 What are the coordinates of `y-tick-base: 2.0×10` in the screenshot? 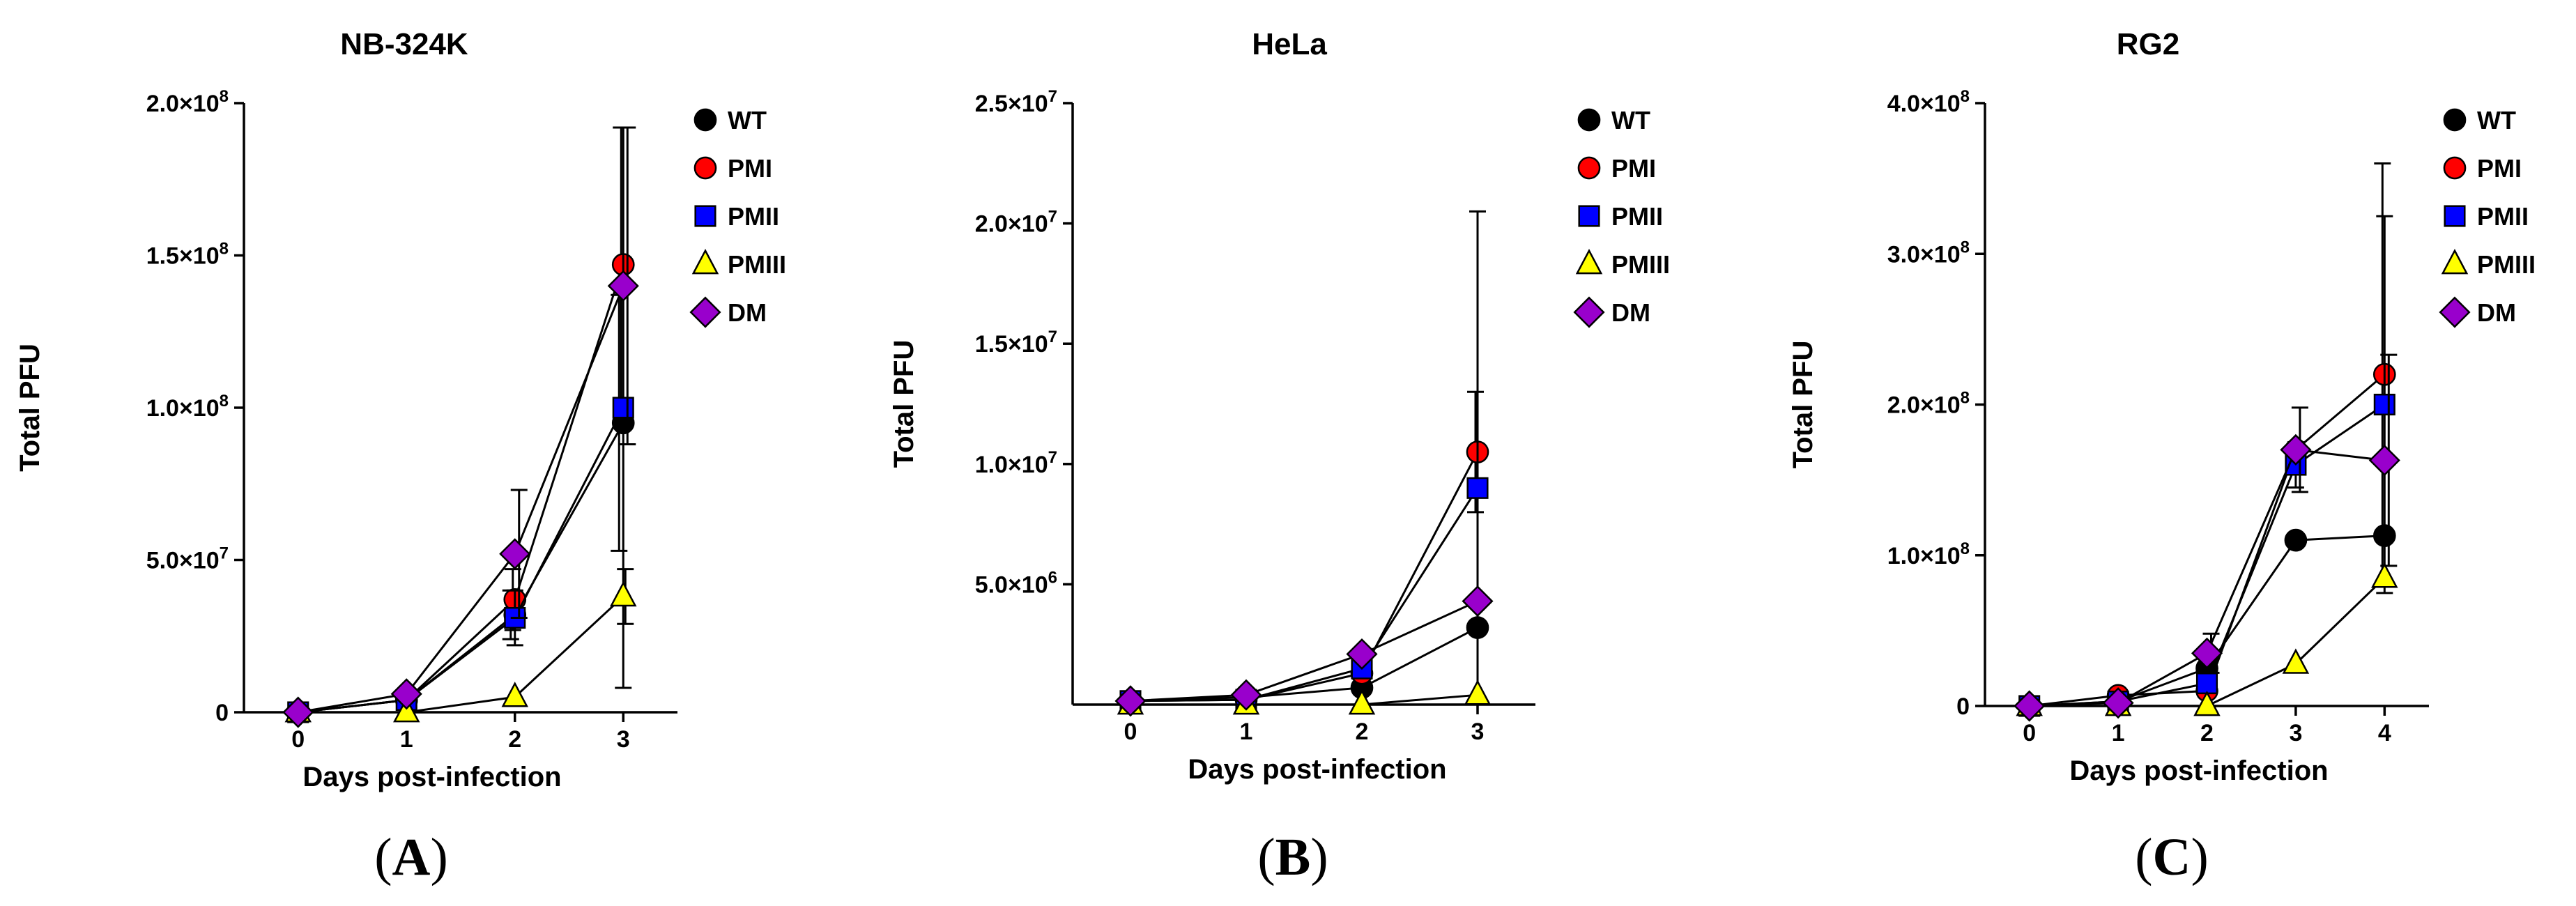 It's located at (1011, 225).